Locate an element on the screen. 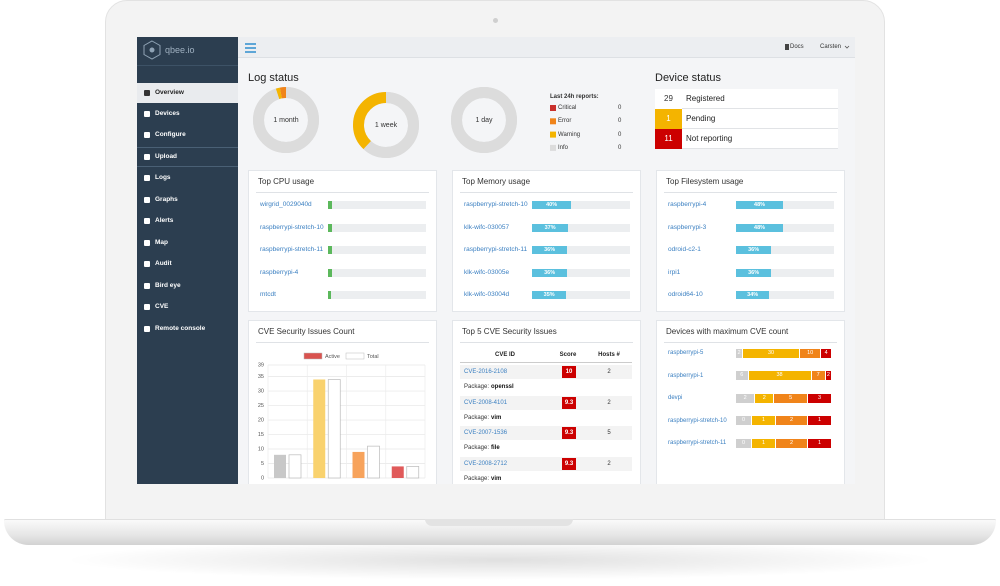 Image resolution: width=1000 pixels, height=586 pixels. device-link: wirgrid_0029040d is located at coordinates (286, 204).